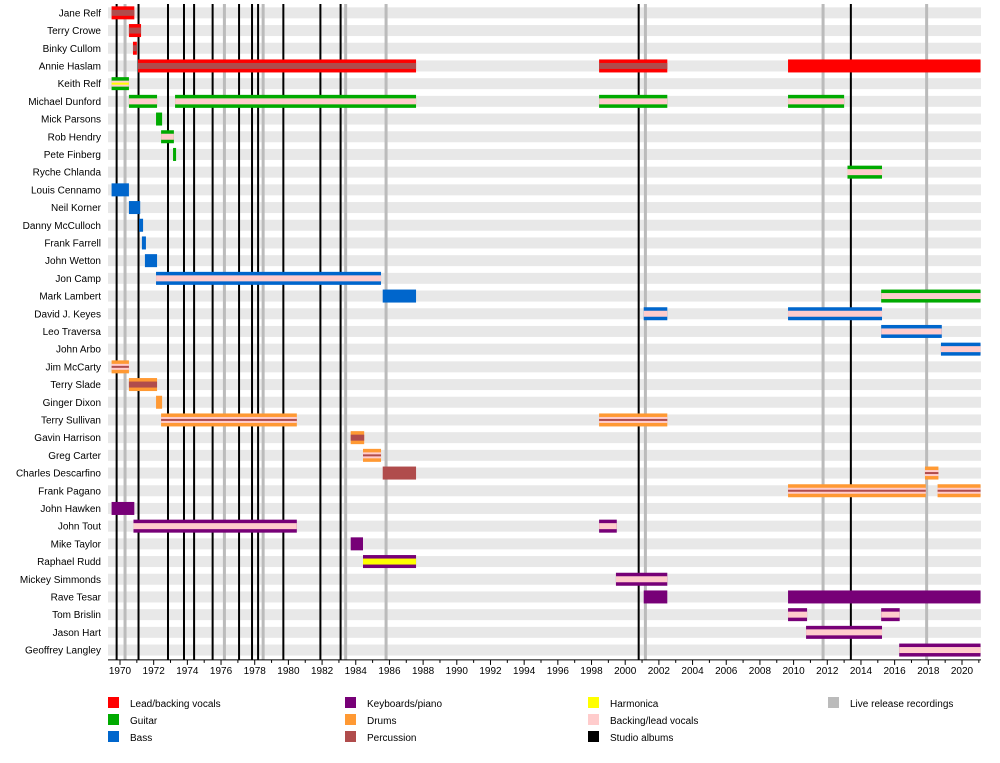 The width and height of the screenshot is (1000, 763). I want to click on member-name: Terry Crowe, so click(74, 31).